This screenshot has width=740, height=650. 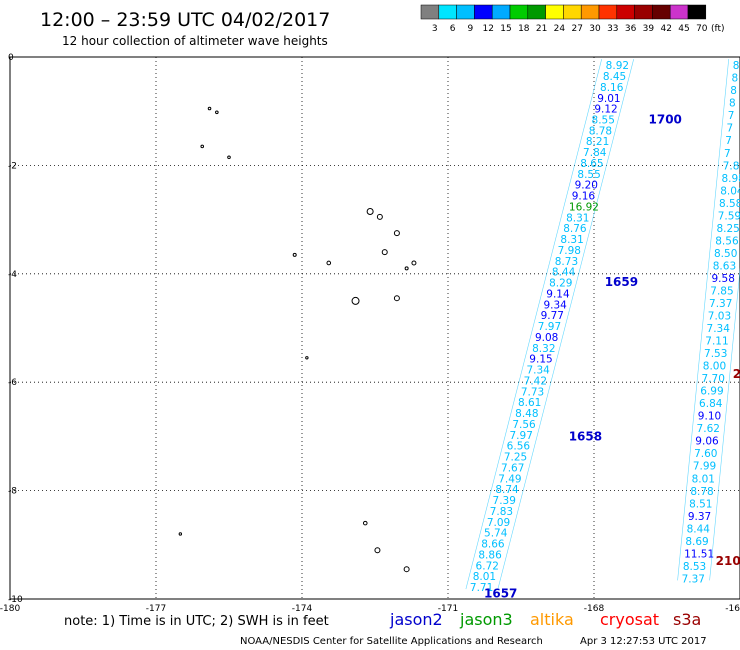 What do you see at coordinates (727, 241) in the screenshot?
I see `swh-label: 8.56` at bounding box center [727, 241].